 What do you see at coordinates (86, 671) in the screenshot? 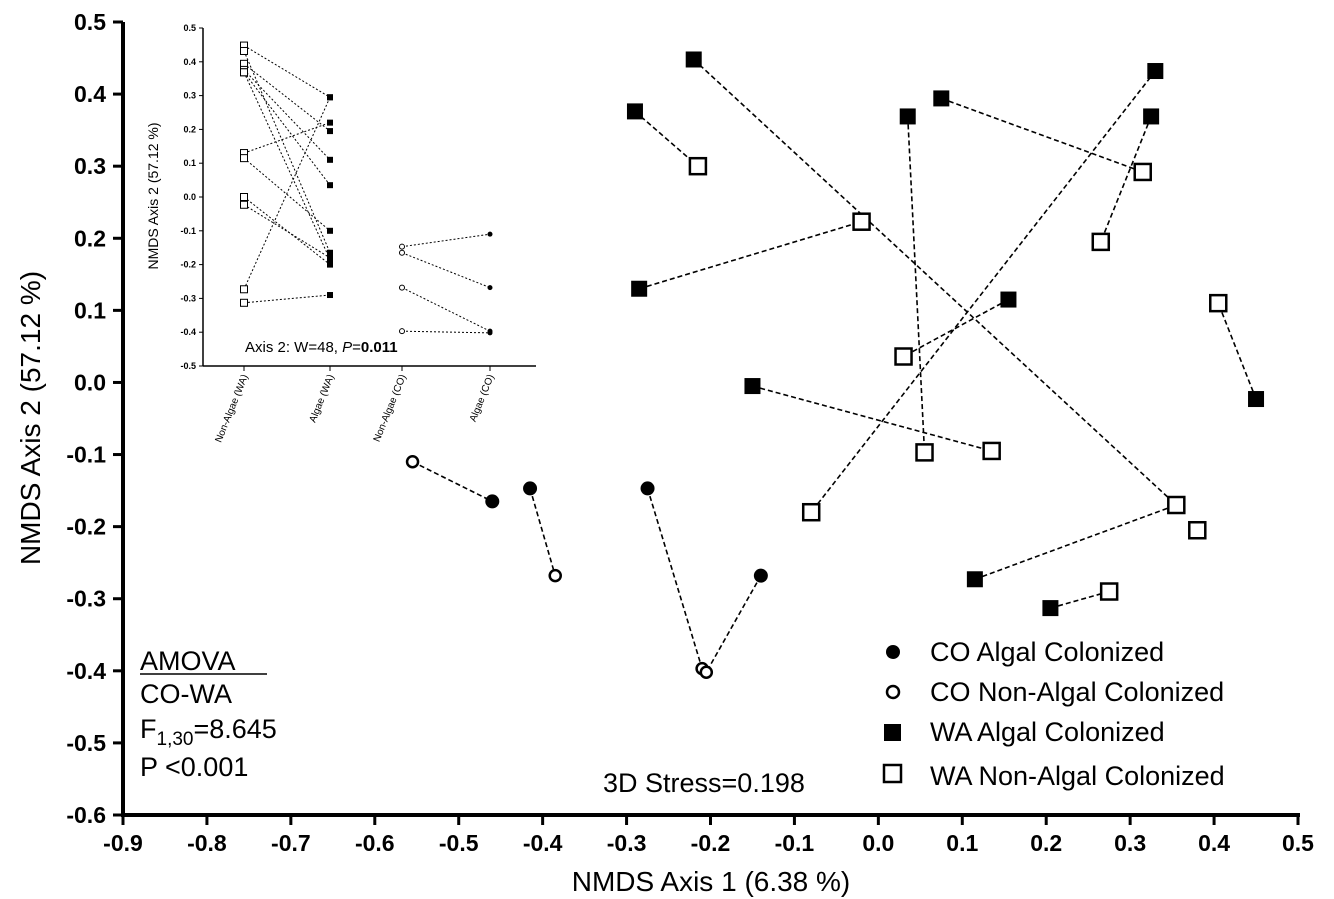
I see `y-tick-label: -0.4` at bounding box center [86, 671].